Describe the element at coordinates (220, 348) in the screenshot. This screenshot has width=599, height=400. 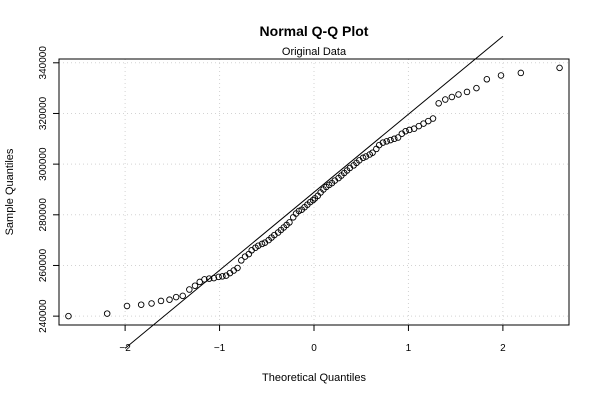
I see `x-tick-label: −1` at that location.